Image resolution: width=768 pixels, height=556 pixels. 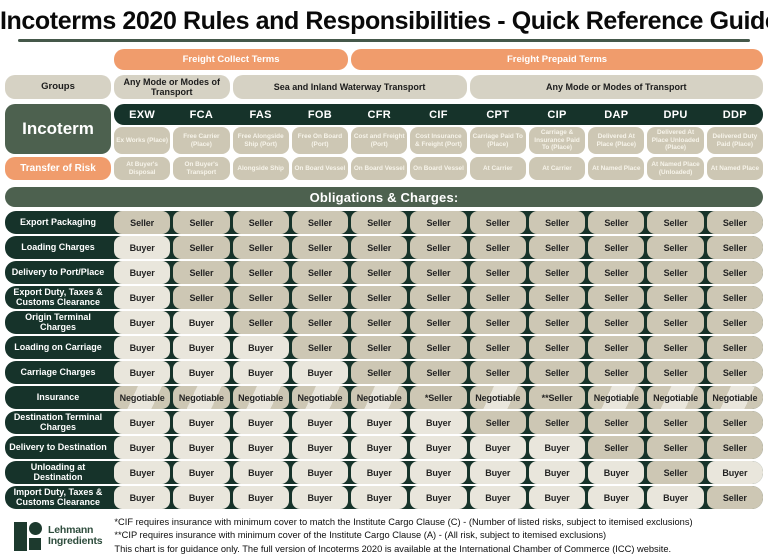 What do you see at coordinates (58, 446) in the screenshot?
I see `row-label: Delivery to Destination` at bounding box center [58, 446].